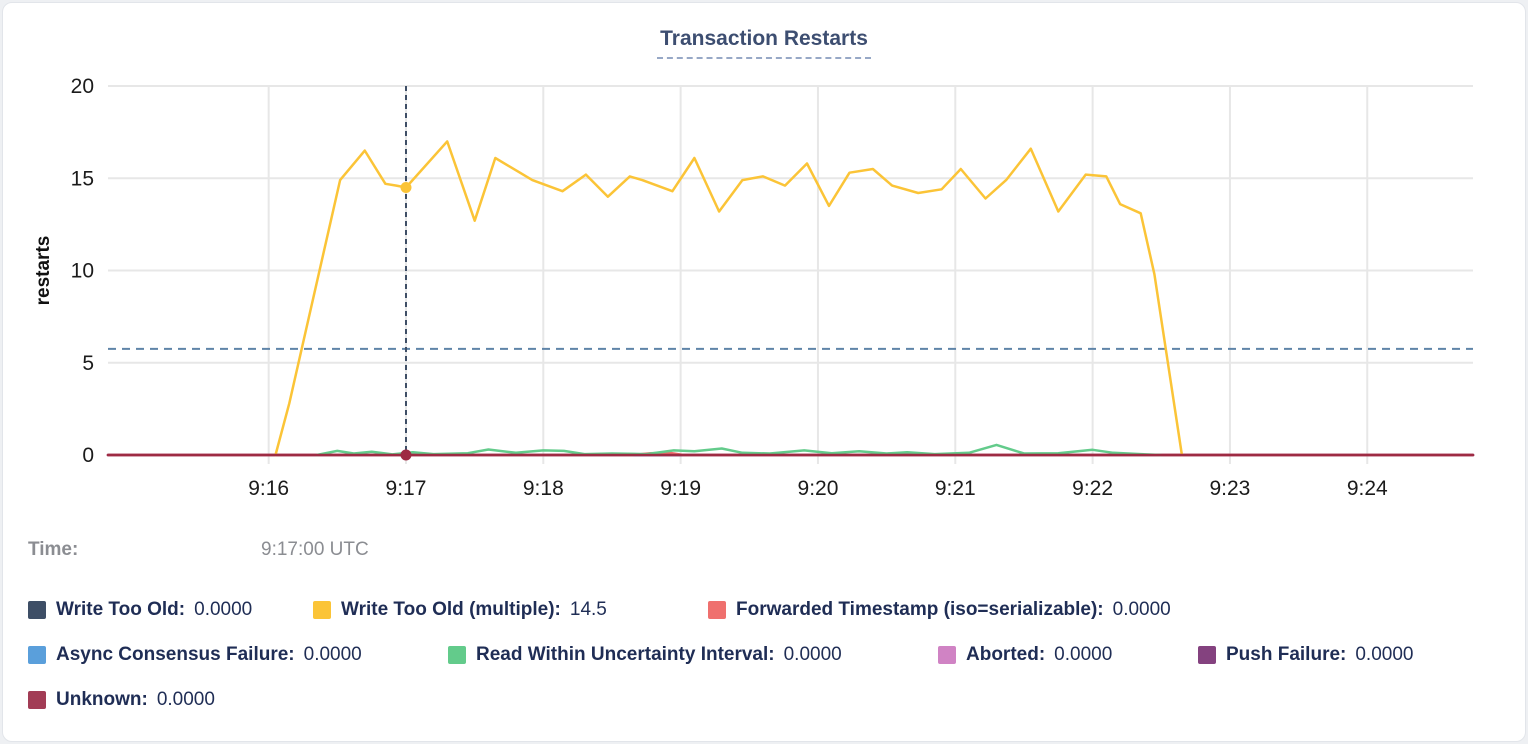 The width and height of the screenshot is (1528, 744). Describe the element at coordinates (457, 654) in the screenshot. I see `legend-swatch-read-within-uncertainty-interval` at that location.